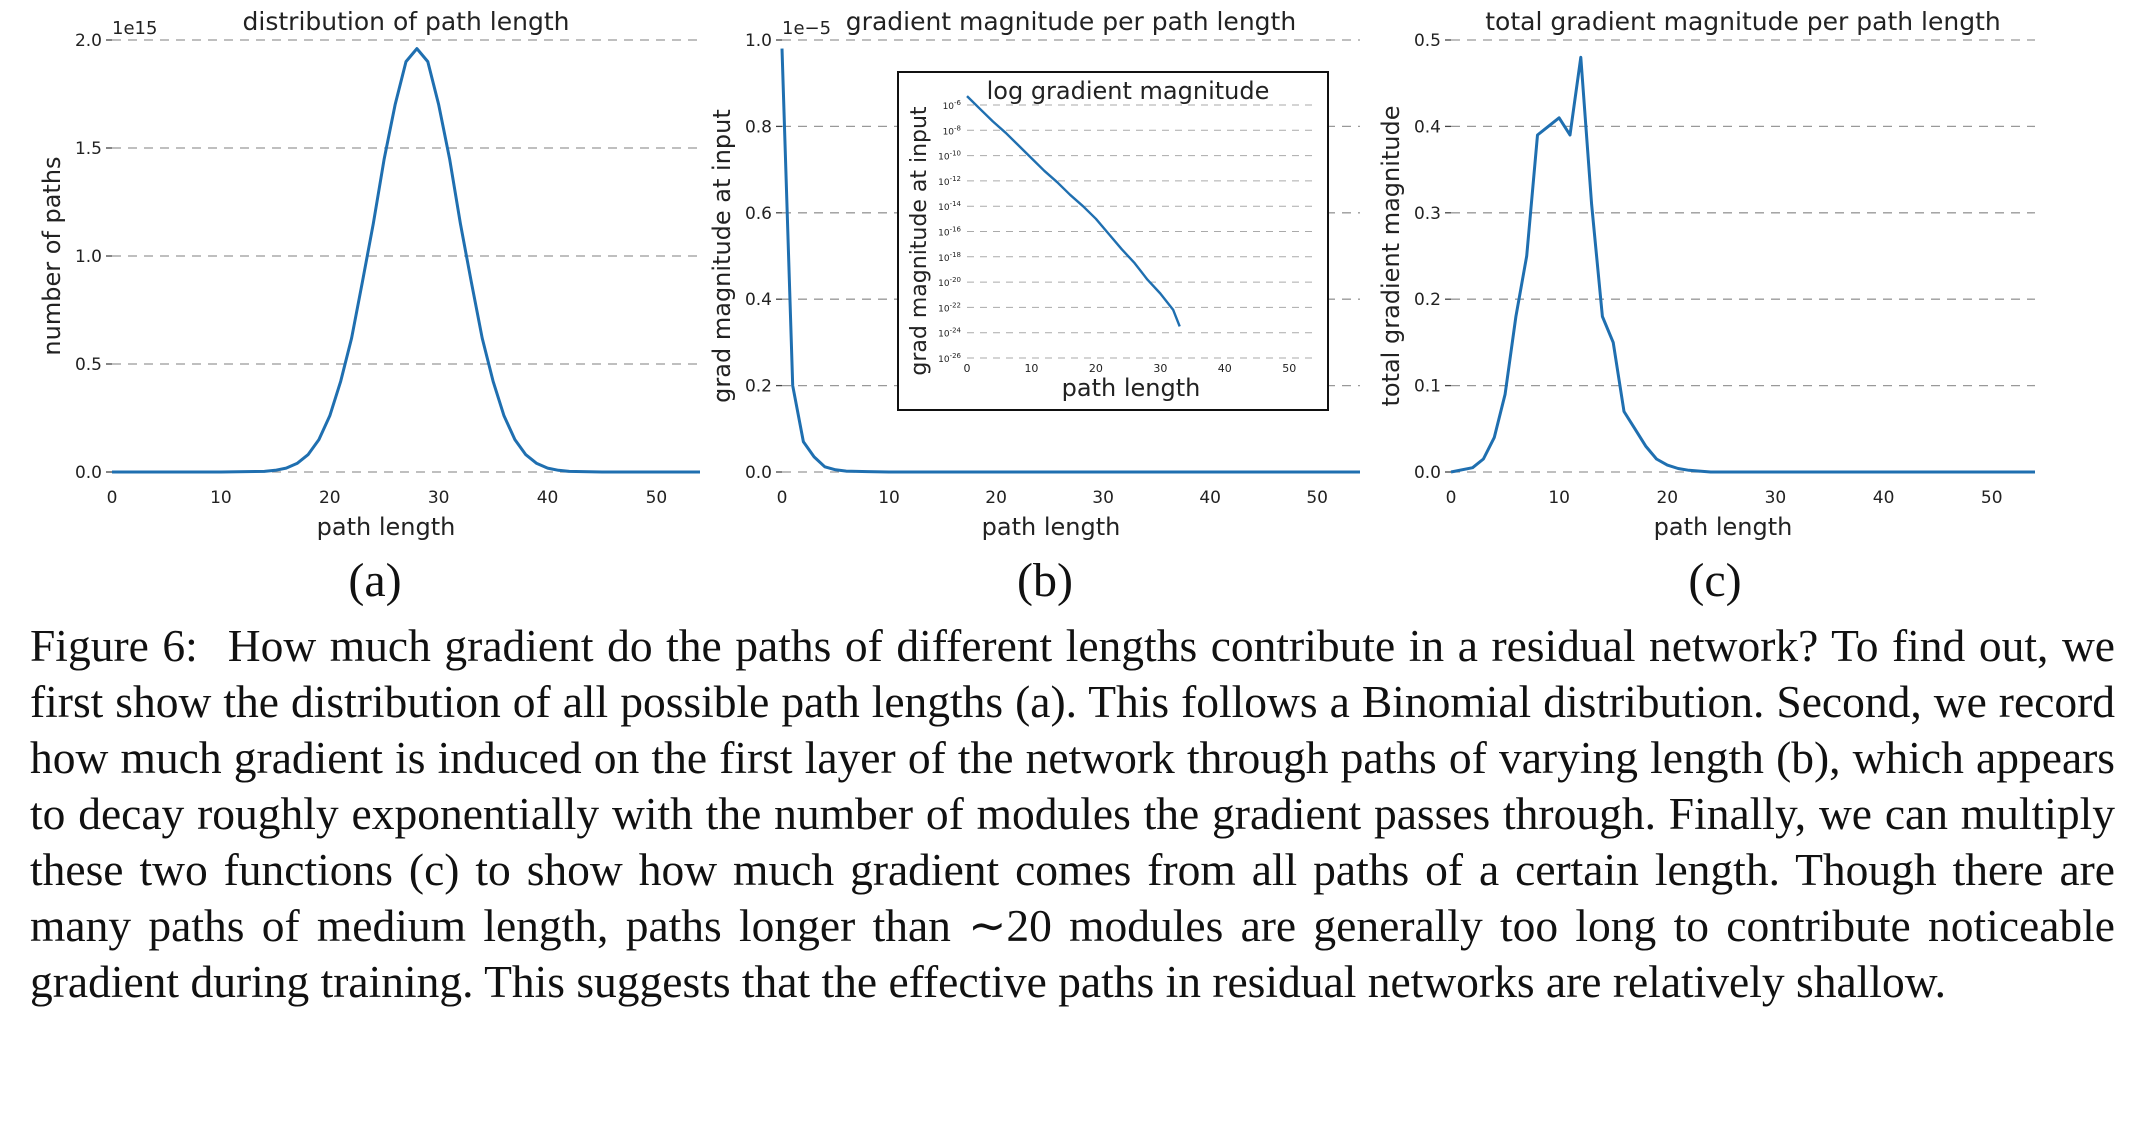 This screenshot has width=2145, height=1129. Describe the element at coordinates (1715, 580) in the screenshot. I see `panel-label-c: (c)` at that location.